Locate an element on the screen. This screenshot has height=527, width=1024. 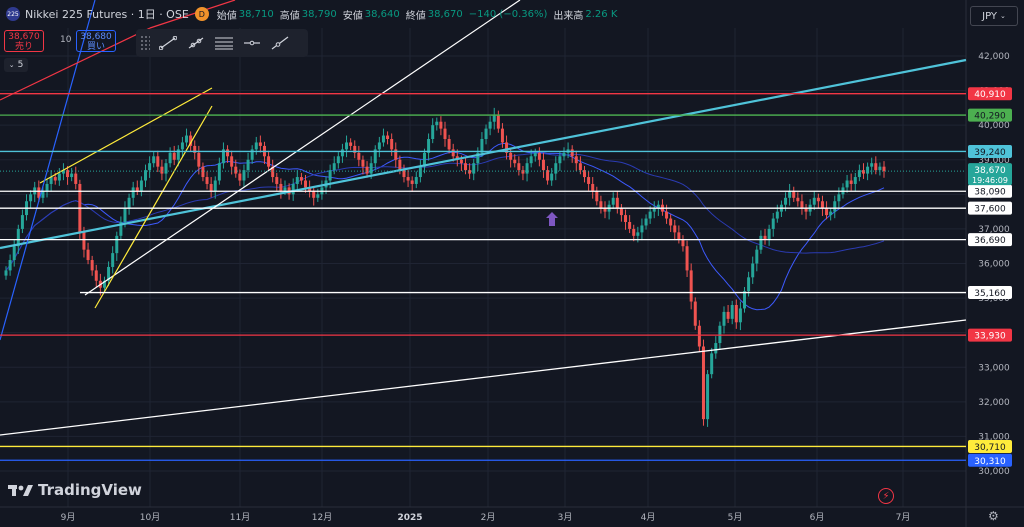
spread-value: 10 is located at coordinates (66, 40).